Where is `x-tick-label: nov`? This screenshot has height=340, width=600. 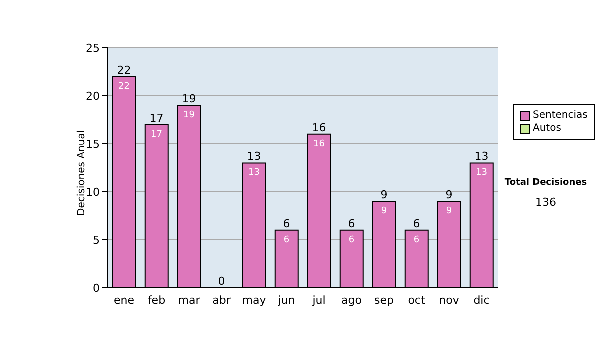
x-tick-label: nov is located at coordinates (449, 300).